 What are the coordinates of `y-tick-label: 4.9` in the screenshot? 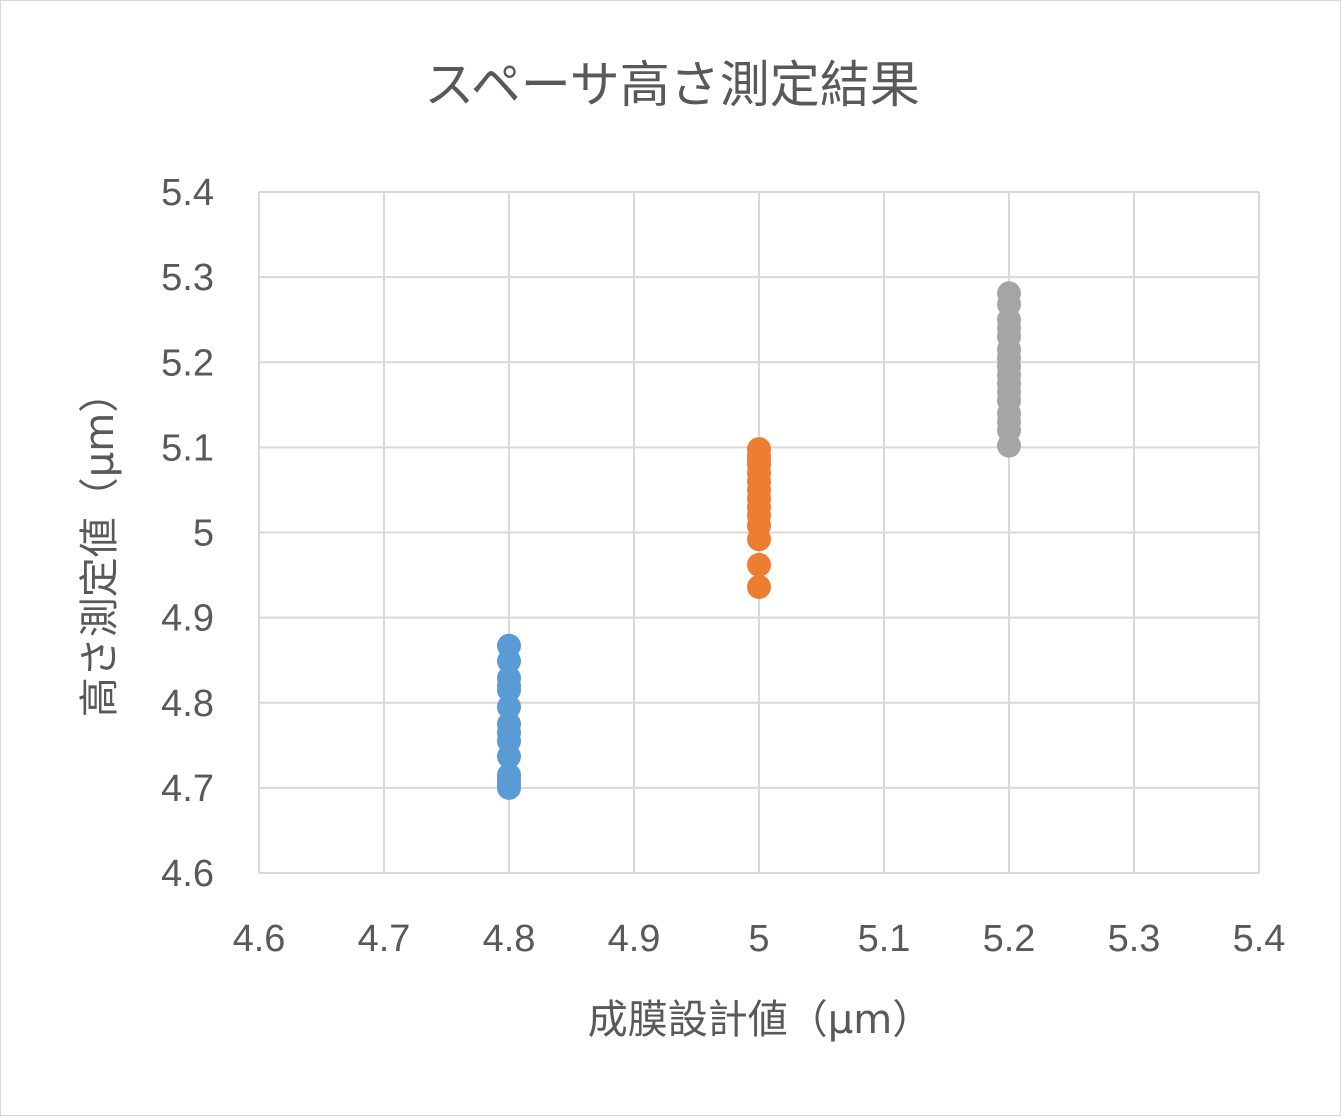 It's located at (187, 619).